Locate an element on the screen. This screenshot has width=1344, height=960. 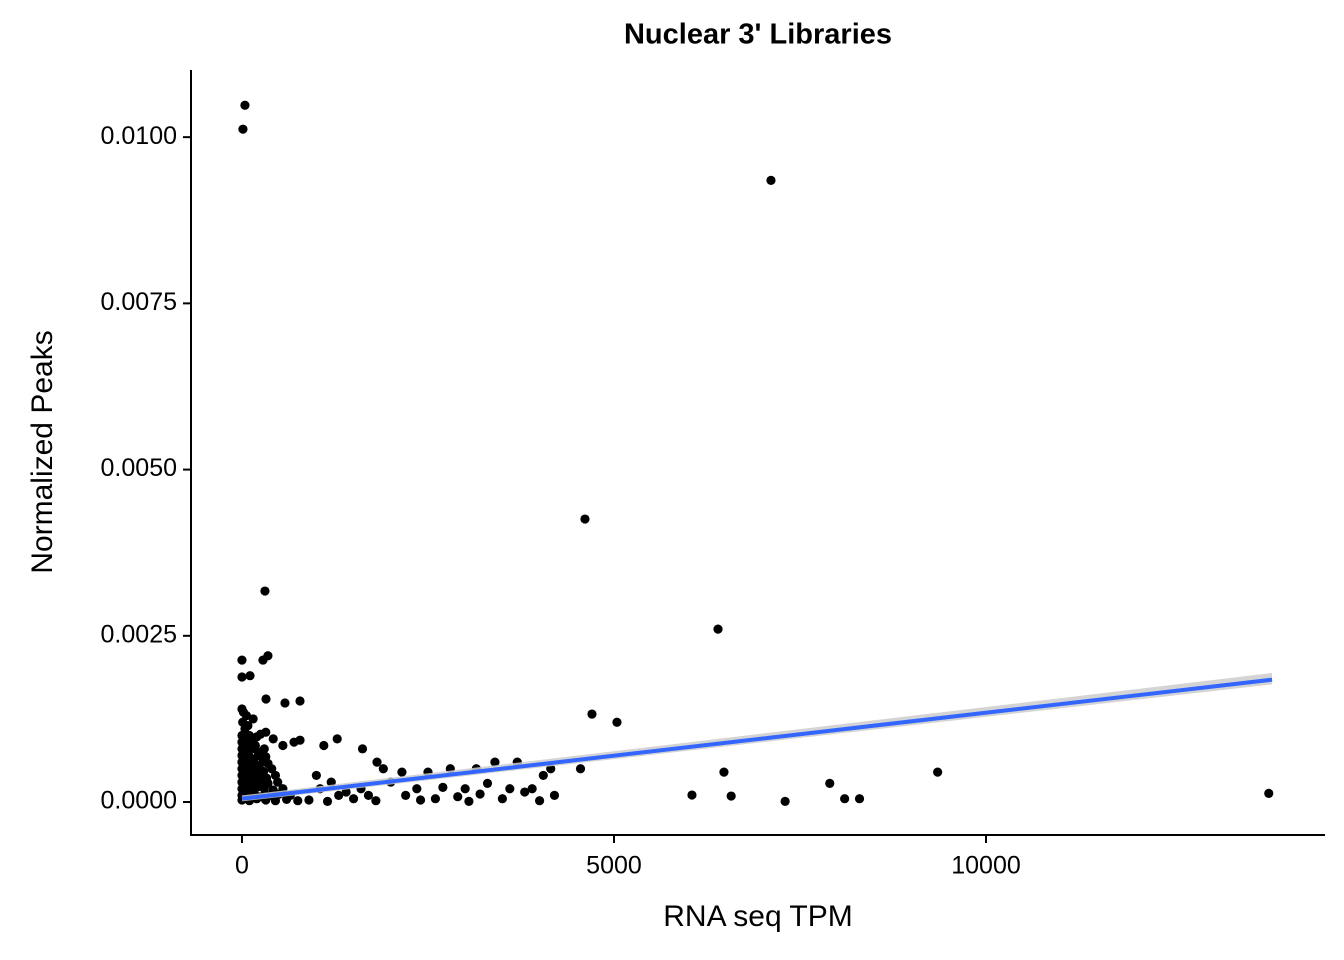
y-axis-title: Normalized Peaks is located at coordinates (42, 451).